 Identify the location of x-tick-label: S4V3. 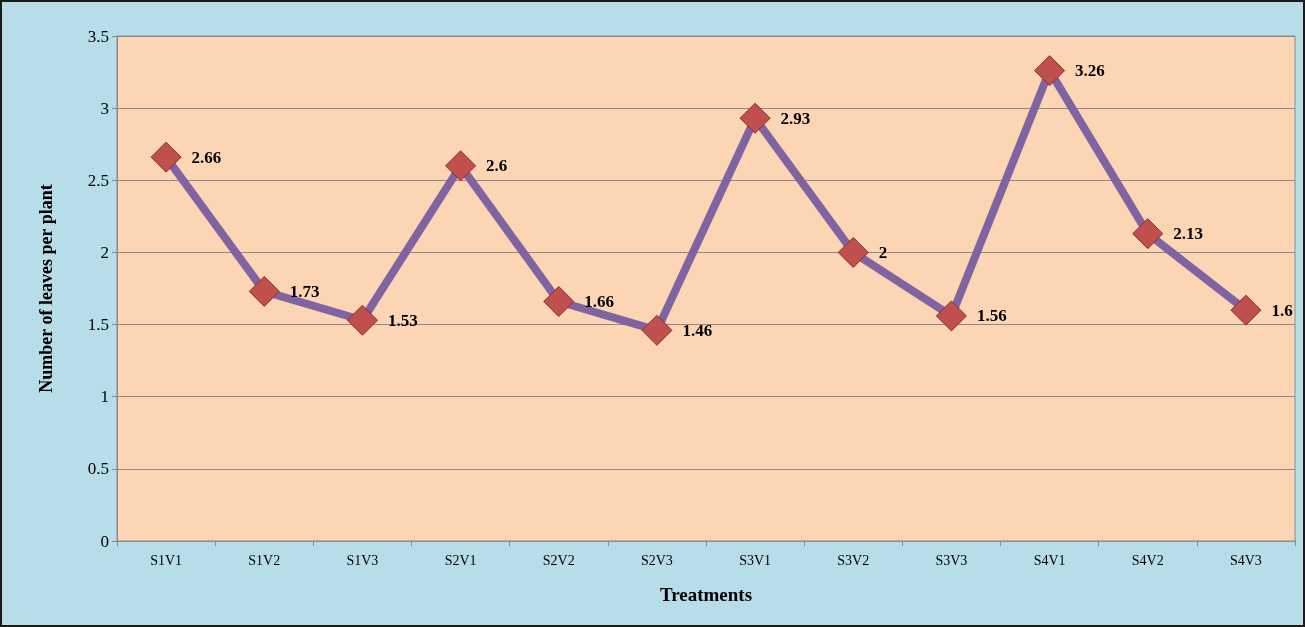
(1245, 560).